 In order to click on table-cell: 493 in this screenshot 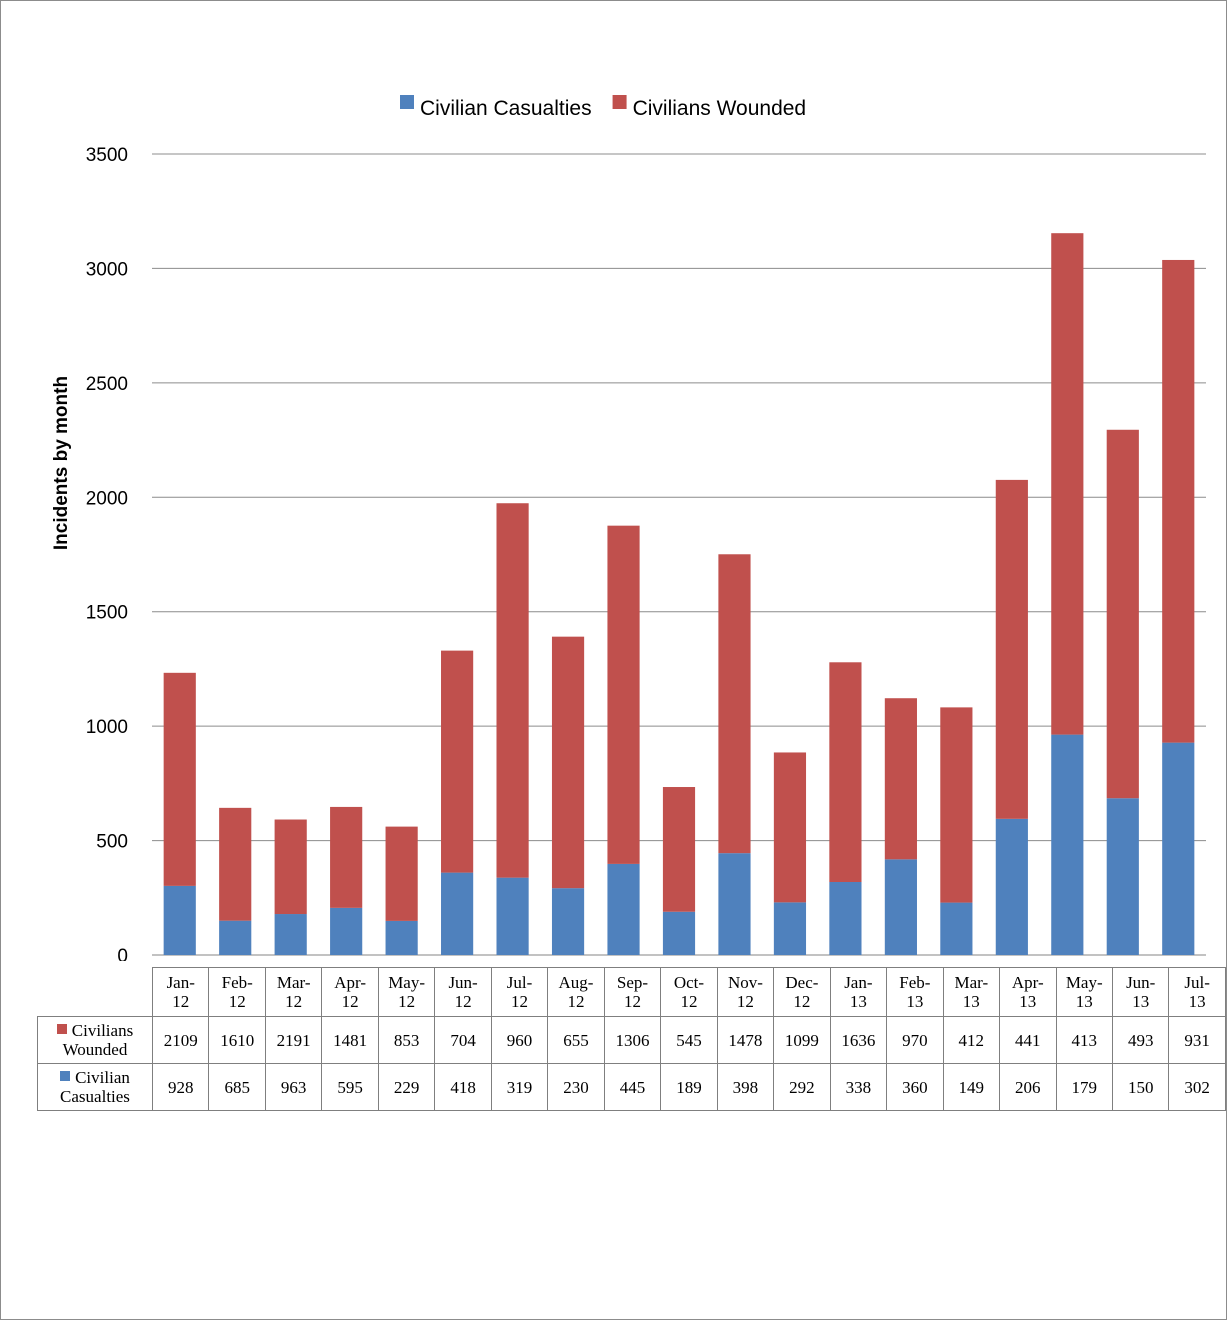, I will do `click(1140, 1040)`.